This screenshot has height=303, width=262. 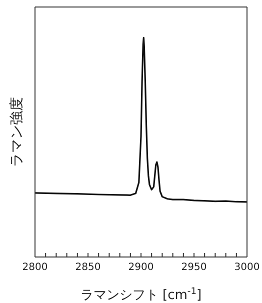 What do you see at coordinates (35, 268) in the screenshot?
I see `x-tick-label: 2800` at bounding box center [35, 268].